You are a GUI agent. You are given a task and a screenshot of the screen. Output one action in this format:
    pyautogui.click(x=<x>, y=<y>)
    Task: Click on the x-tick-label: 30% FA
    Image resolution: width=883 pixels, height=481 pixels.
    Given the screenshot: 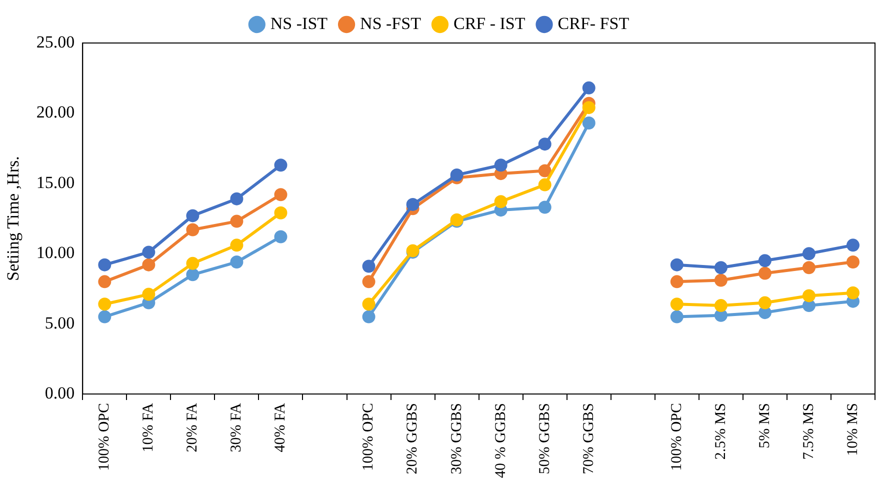 What is the action you would take?
    pyautogui.click(x=236, y=427)
    